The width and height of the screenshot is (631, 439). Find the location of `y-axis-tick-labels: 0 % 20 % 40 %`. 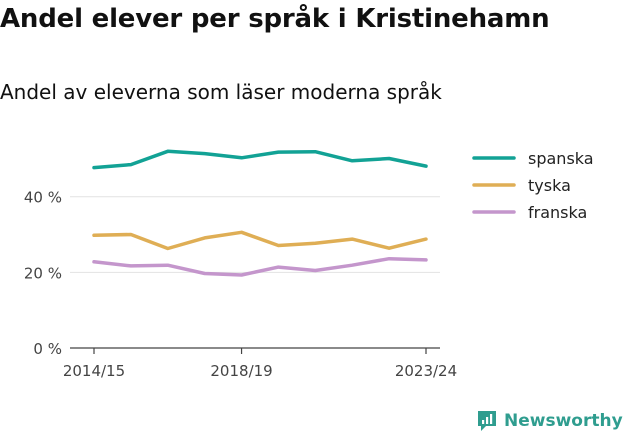

y-axis-tick-labels: 0 % 20 % 40 % is located at coordinates (43, 273).